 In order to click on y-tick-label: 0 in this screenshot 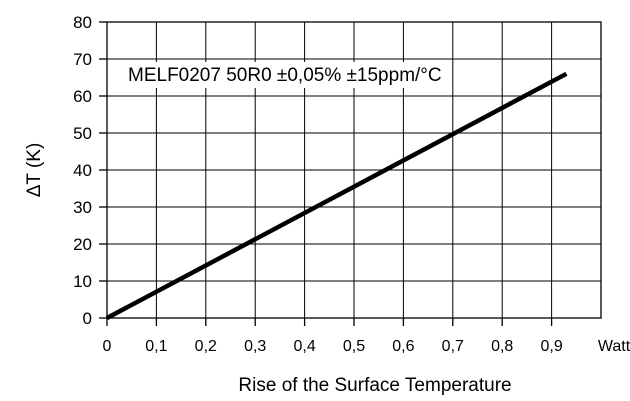, I will do `click(87, 318)`.